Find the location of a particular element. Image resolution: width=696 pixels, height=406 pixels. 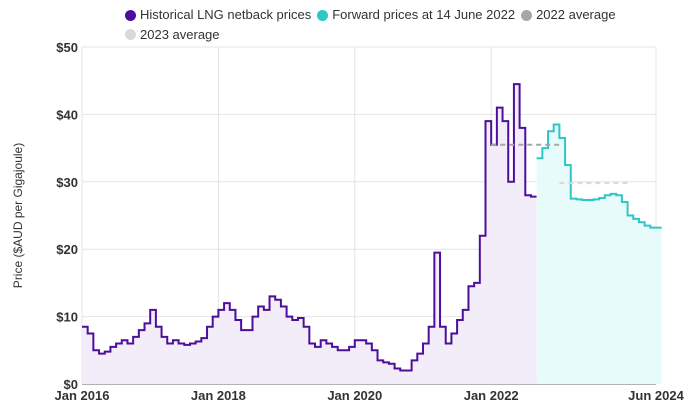

y-tick-label: $10 is located at coordinates (67, 317).